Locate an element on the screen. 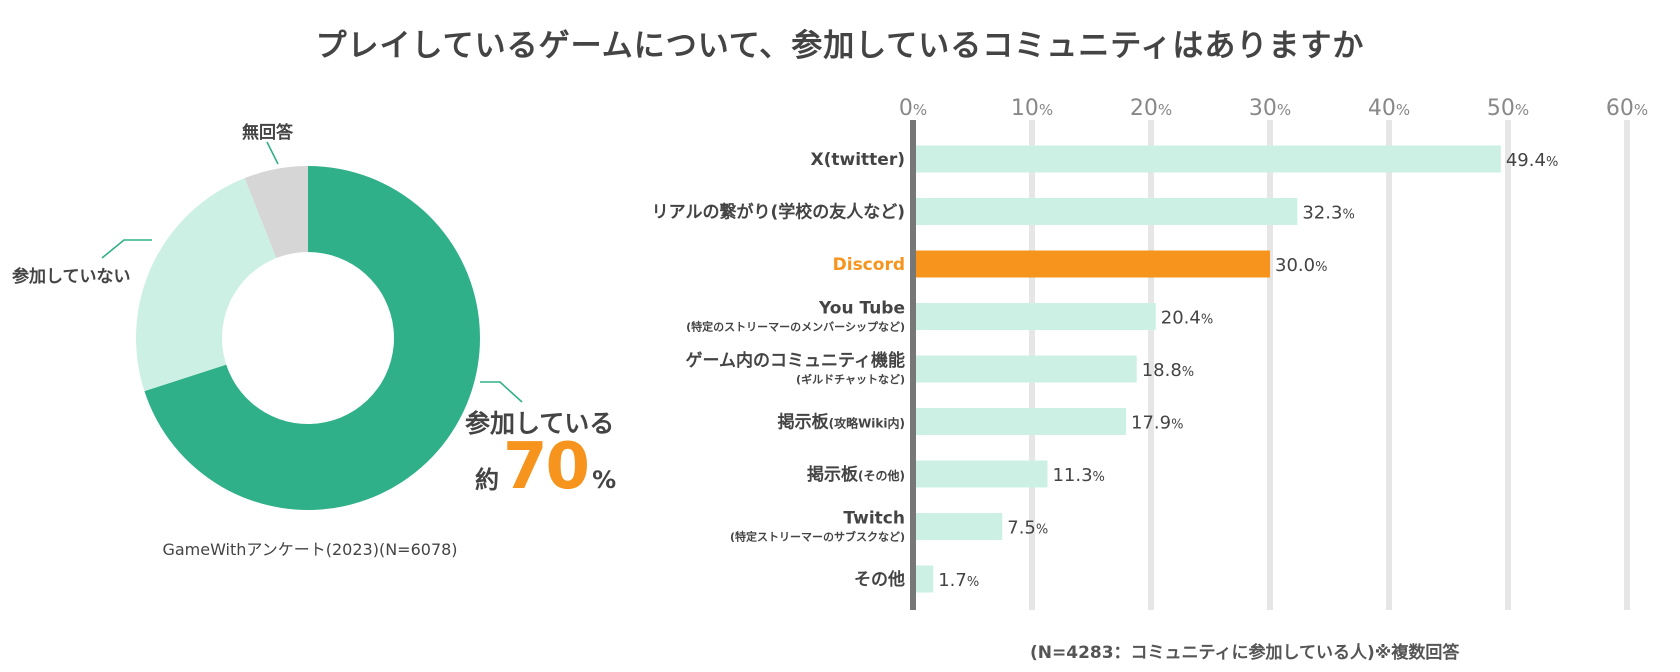 The height and width of the screenshot is (672, 1680). bar-chart-note: (N=4283：コミュニティに参加している人)※複数回答 is located at coordinates (1245, 653).